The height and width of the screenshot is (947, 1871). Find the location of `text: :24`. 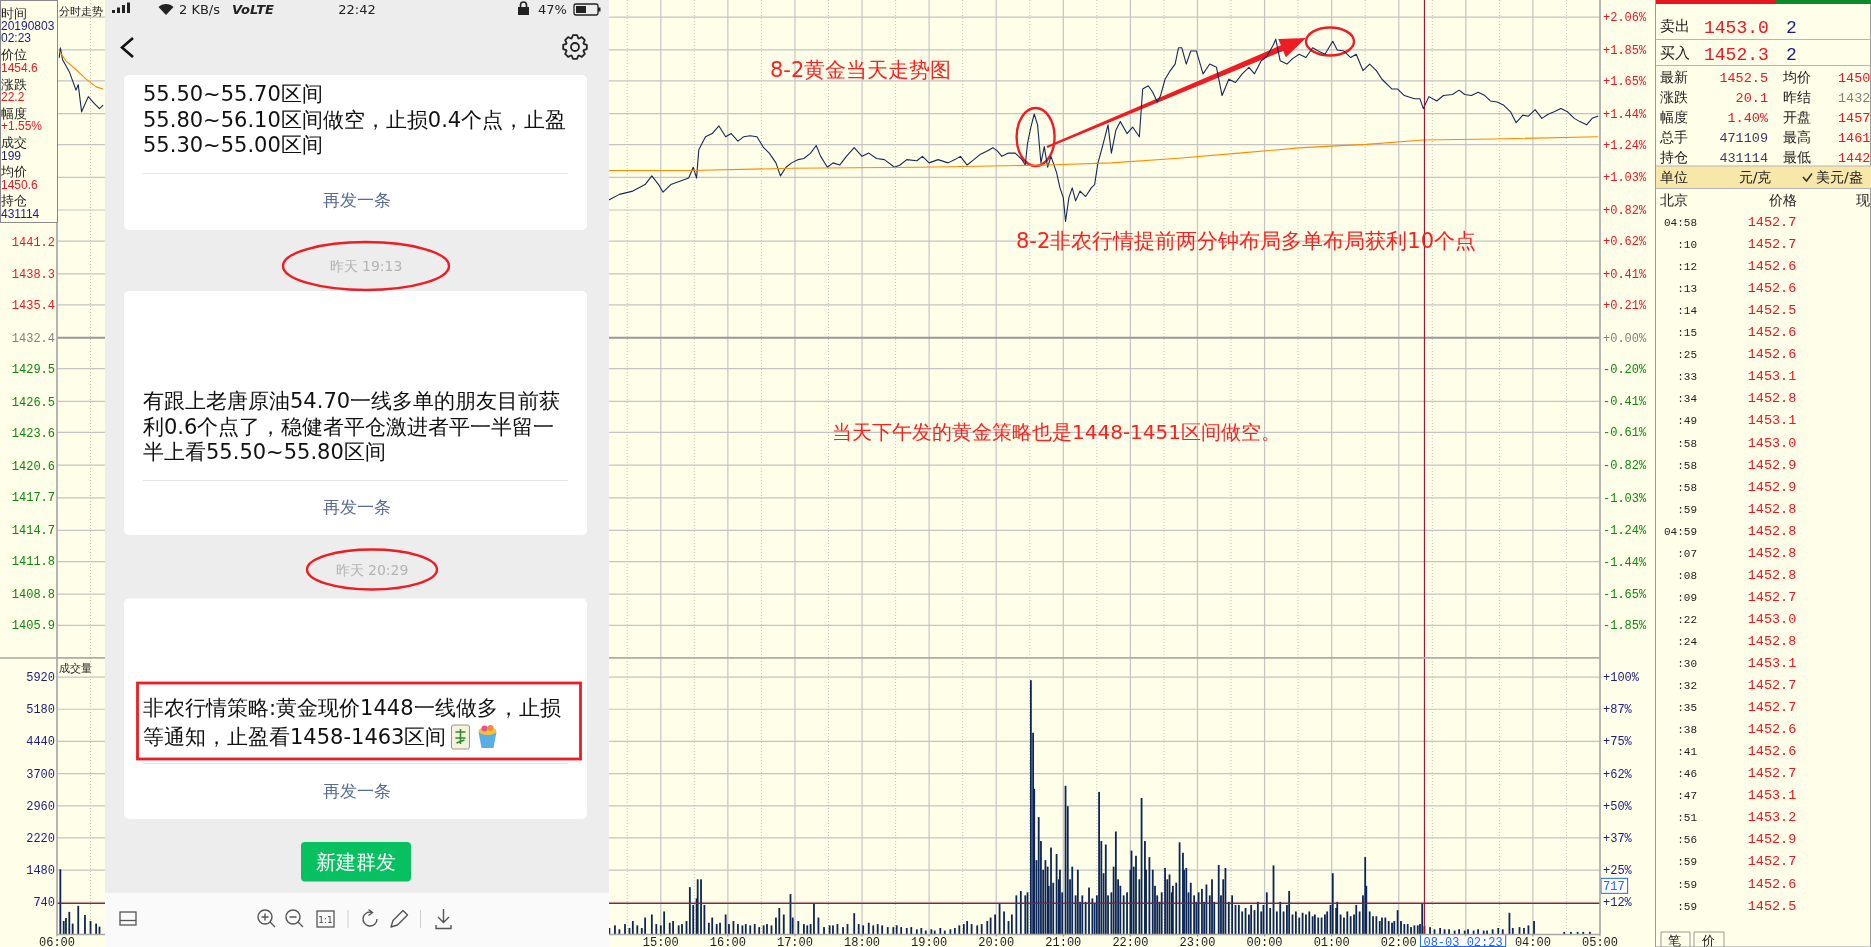

text: :24 is located at coordinates (1687, 641).